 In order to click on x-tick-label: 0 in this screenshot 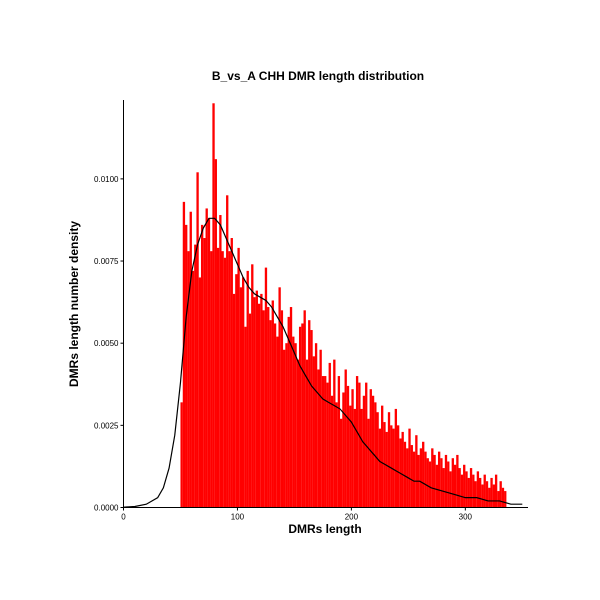, I will do `click(123, 517)`.